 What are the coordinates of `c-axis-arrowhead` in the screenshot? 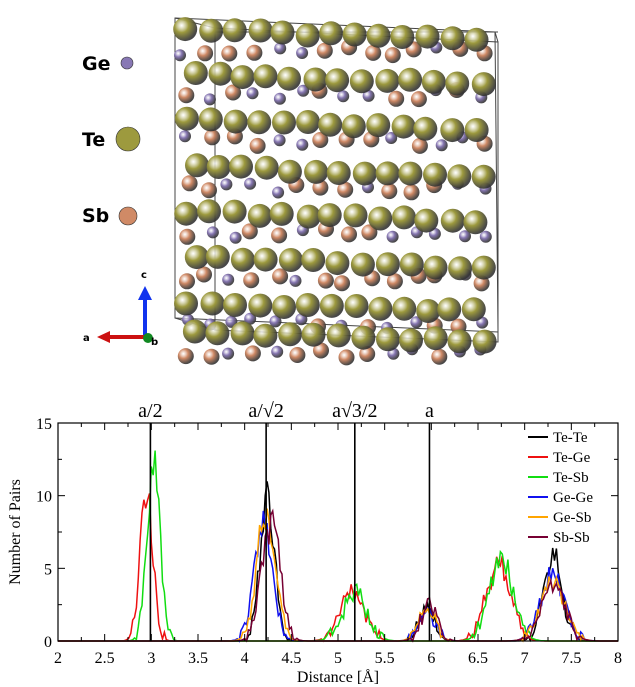 It's located at (145, 293).